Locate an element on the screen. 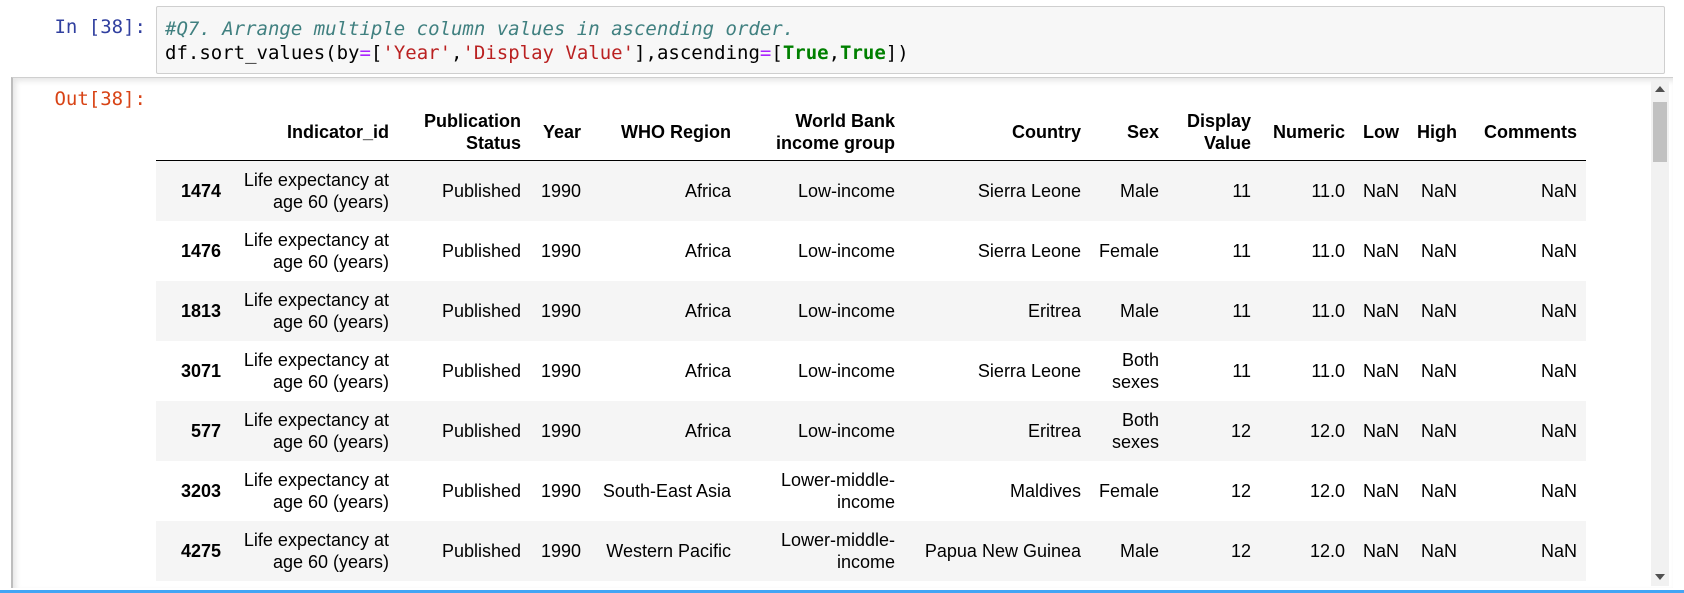  table-cell: Papua New Guinea is located at coordinates (1002, 551).